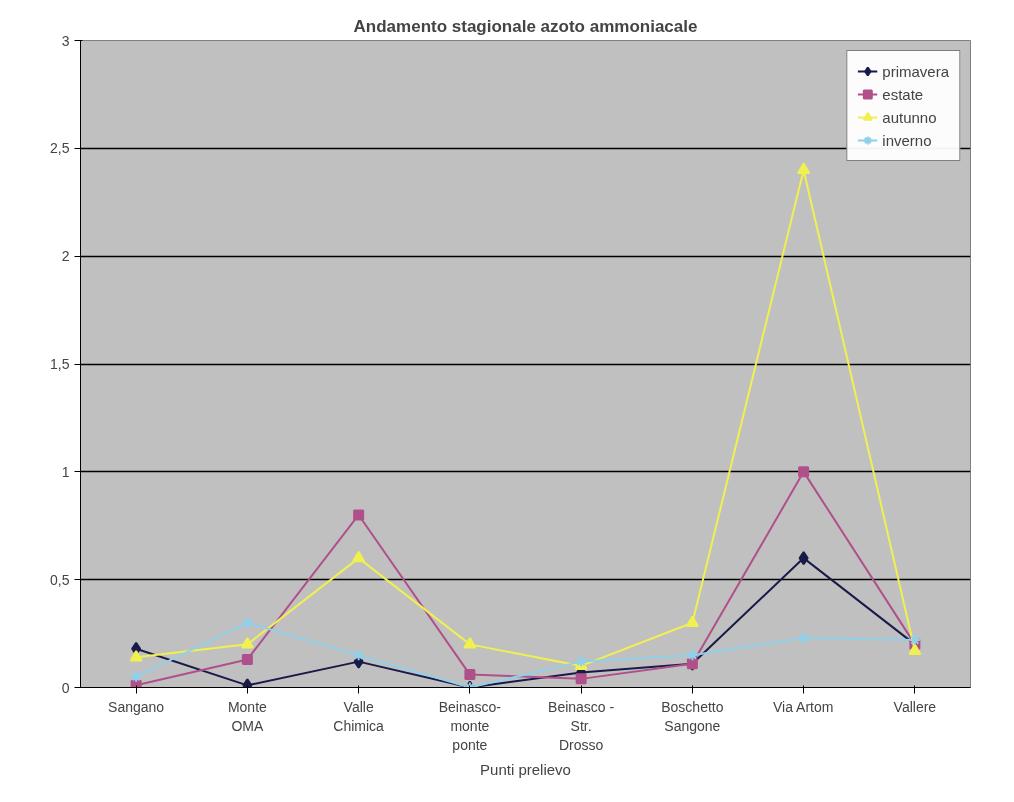 This screenshot has width=1014, height=802. I want to click on x-tick-label: Beinasco- monte ponte, so click(470, 725).